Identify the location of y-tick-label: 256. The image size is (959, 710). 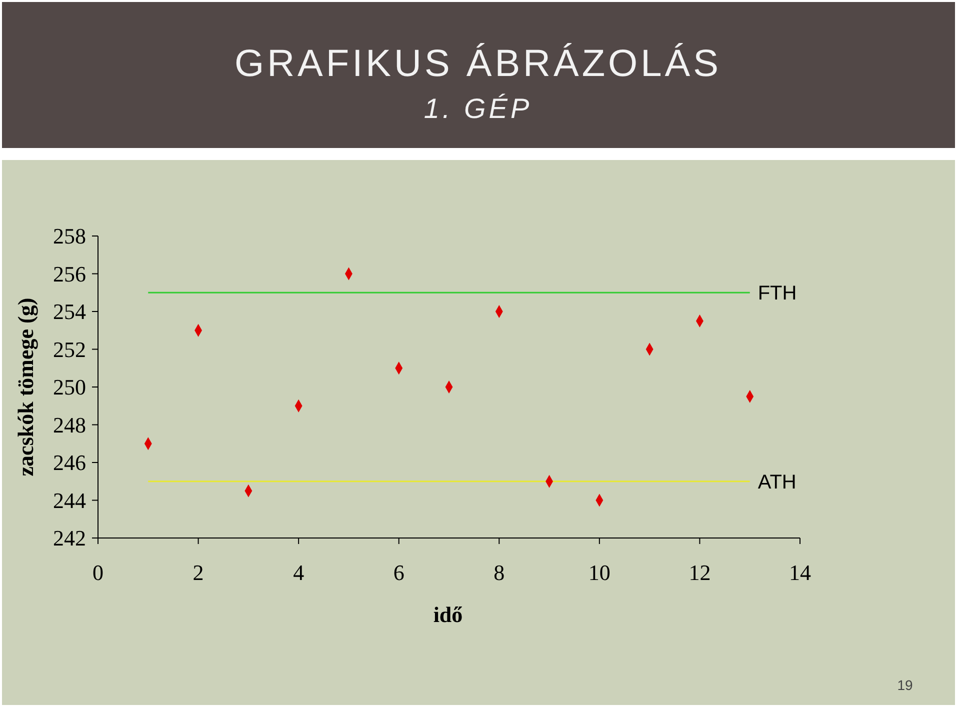
(69, 273).